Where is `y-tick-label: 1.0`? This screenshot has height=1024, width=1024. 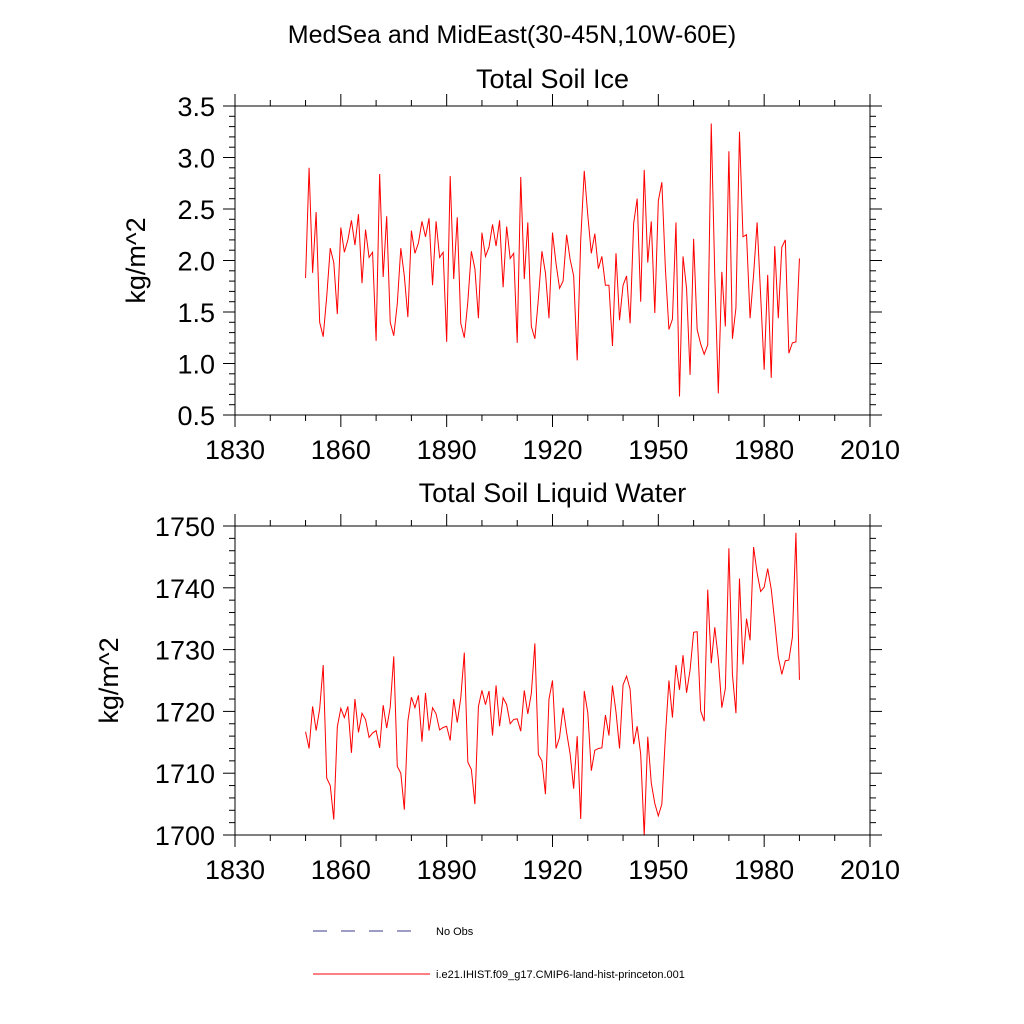
y-tick-label: 1.0 is located at coordinates (196, 365).